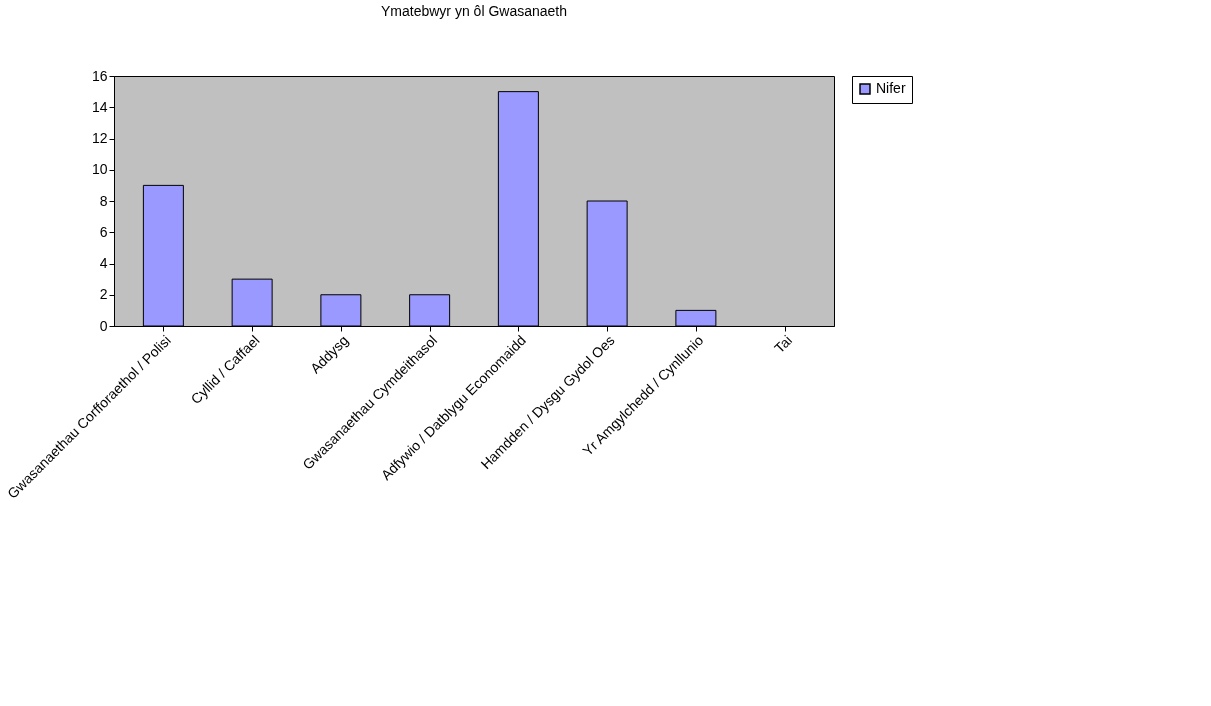  What do you see at coordinates (783, 344) in the screenshot?
I see `x-tick-label: Tai` at bounding box center [783, 344].